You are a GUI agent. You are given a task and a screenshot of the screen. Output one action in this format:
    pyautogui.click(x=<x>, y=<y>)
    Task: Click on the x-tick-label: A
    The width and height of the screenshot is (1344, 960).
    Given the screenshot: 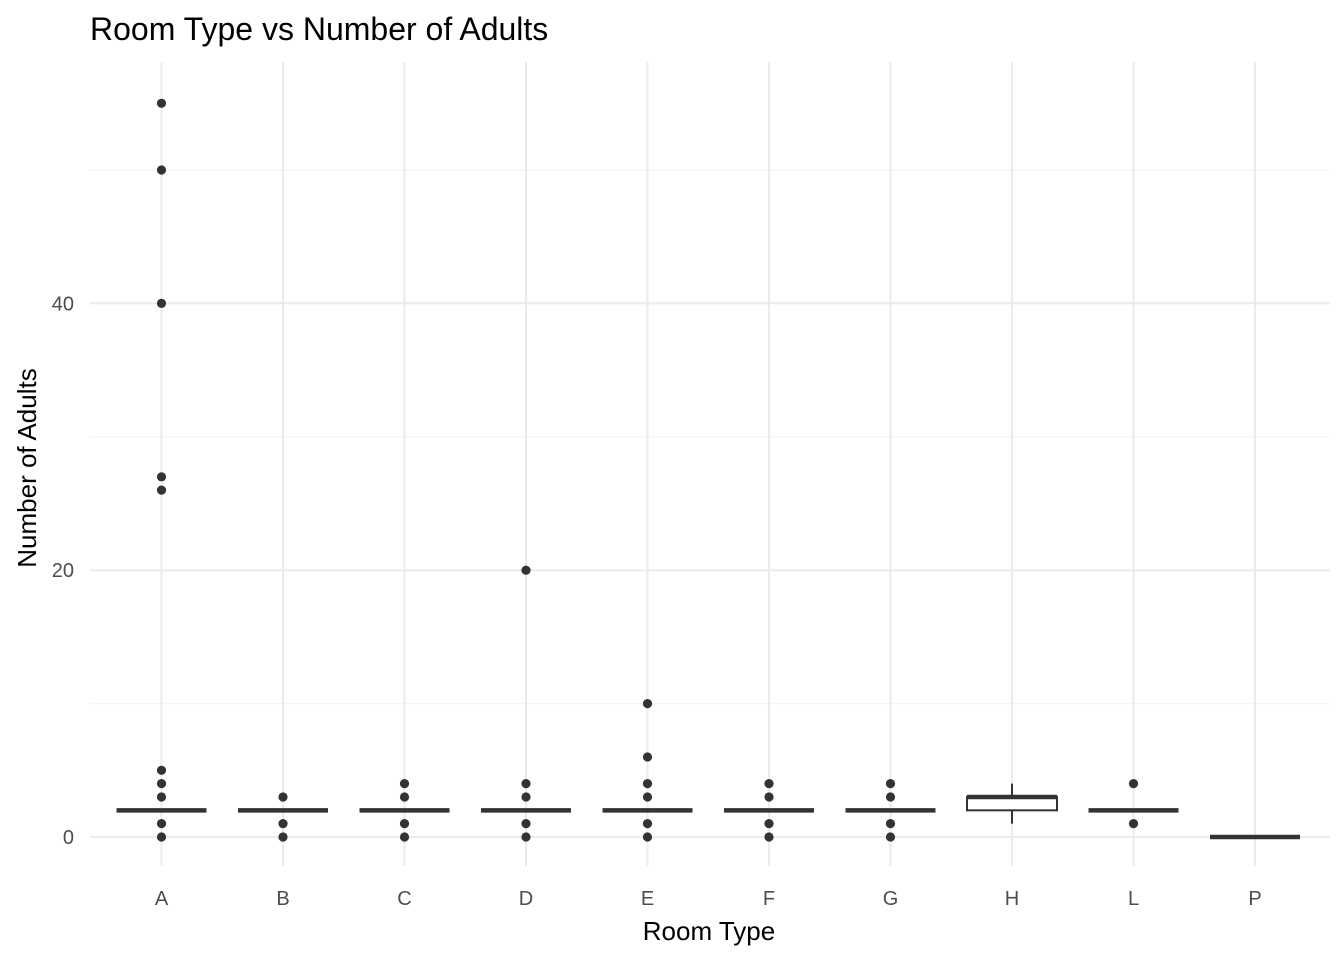 What is the action you would take?
    pyautogui.click(x=162, y=899)
    